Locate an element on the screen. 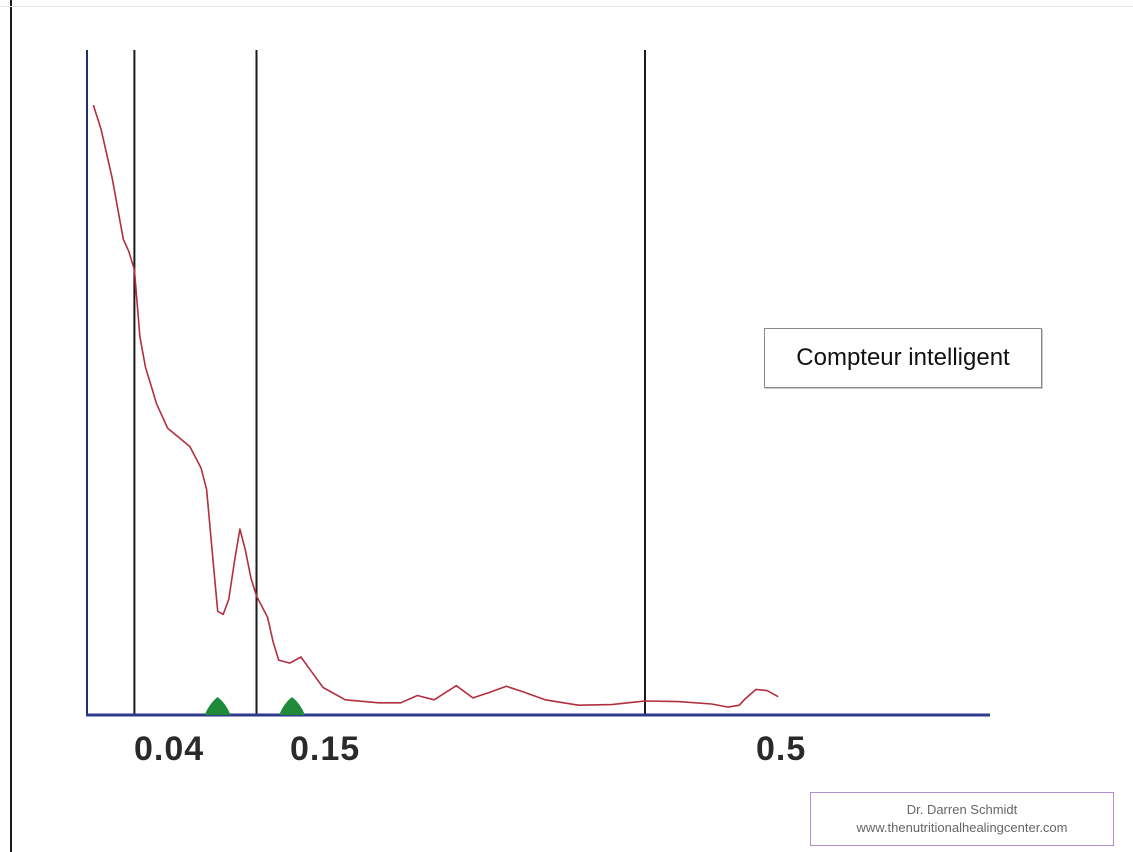 Image resolution: width=1133 pixels, height=852 pixels. left-frame-border is located at coordinates (11, 426).